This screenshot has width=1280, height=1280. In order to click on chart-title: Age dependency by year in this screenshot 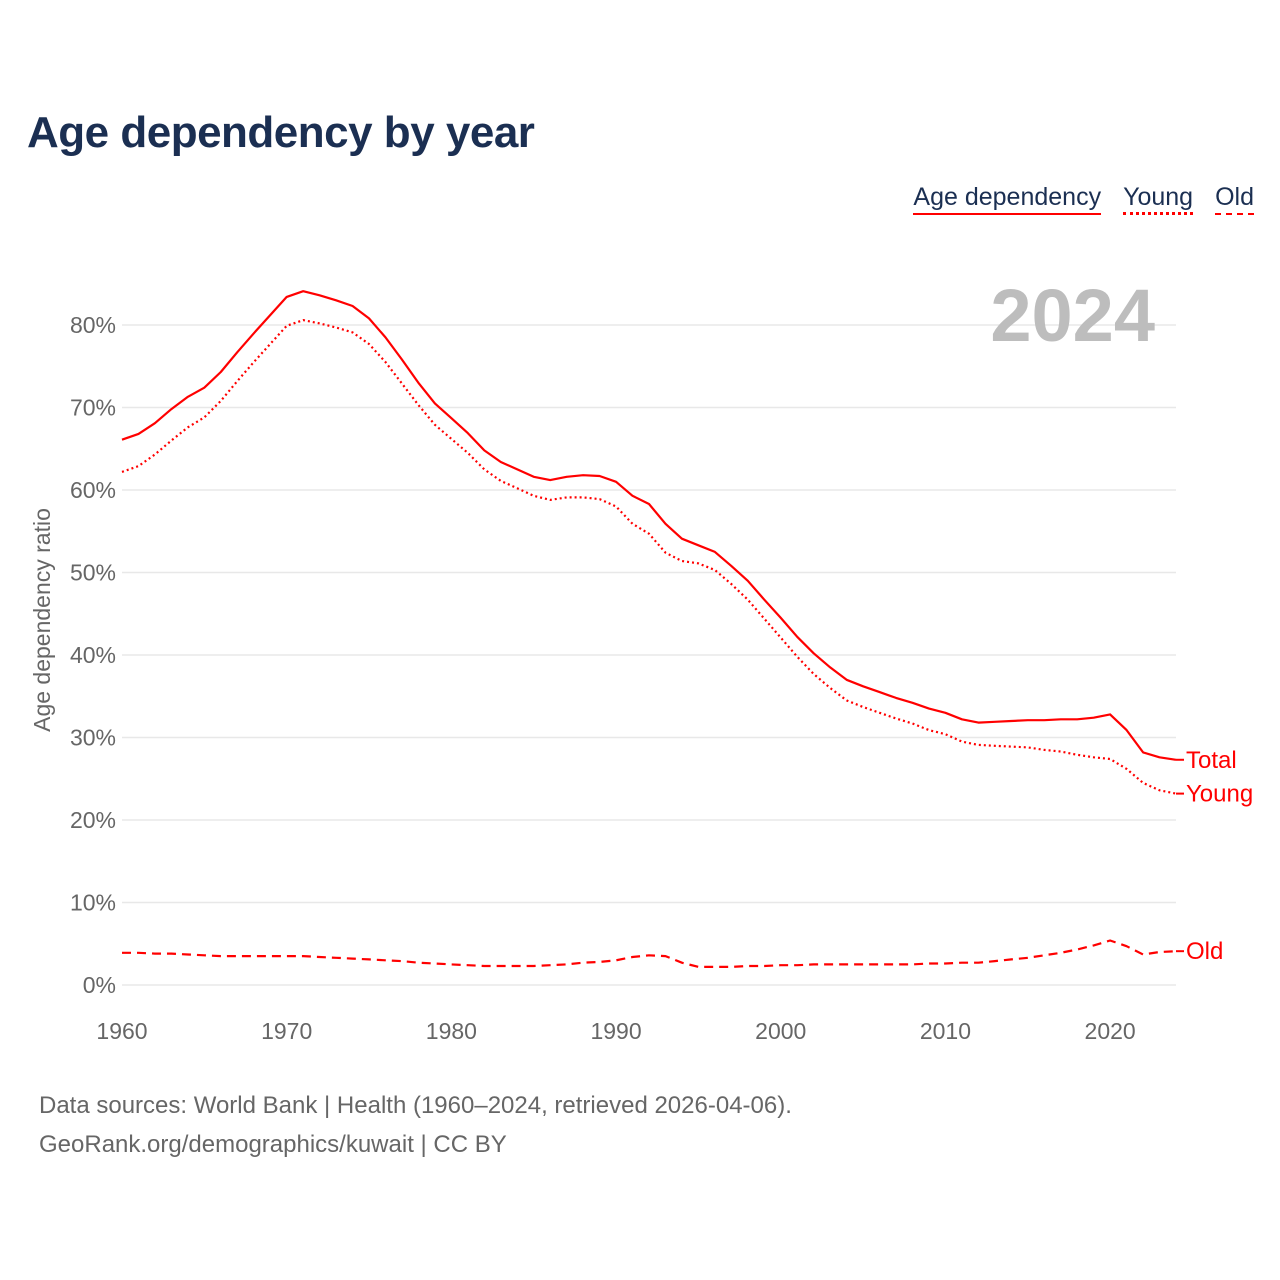, I will do `click(281, 132)`.